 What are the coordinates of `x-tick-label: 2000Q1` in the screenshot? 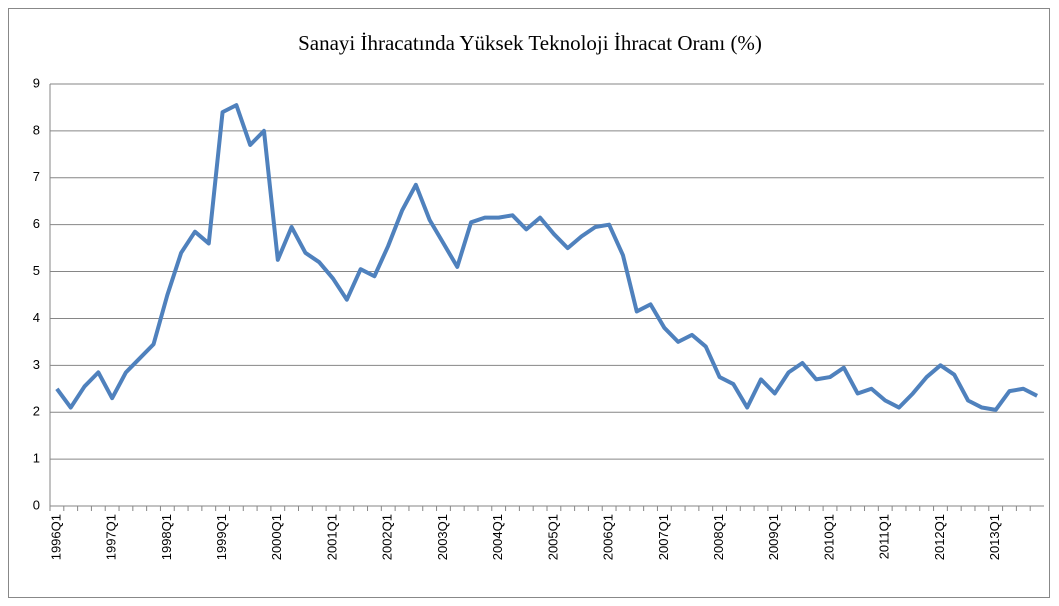 It's located at (276, 537).